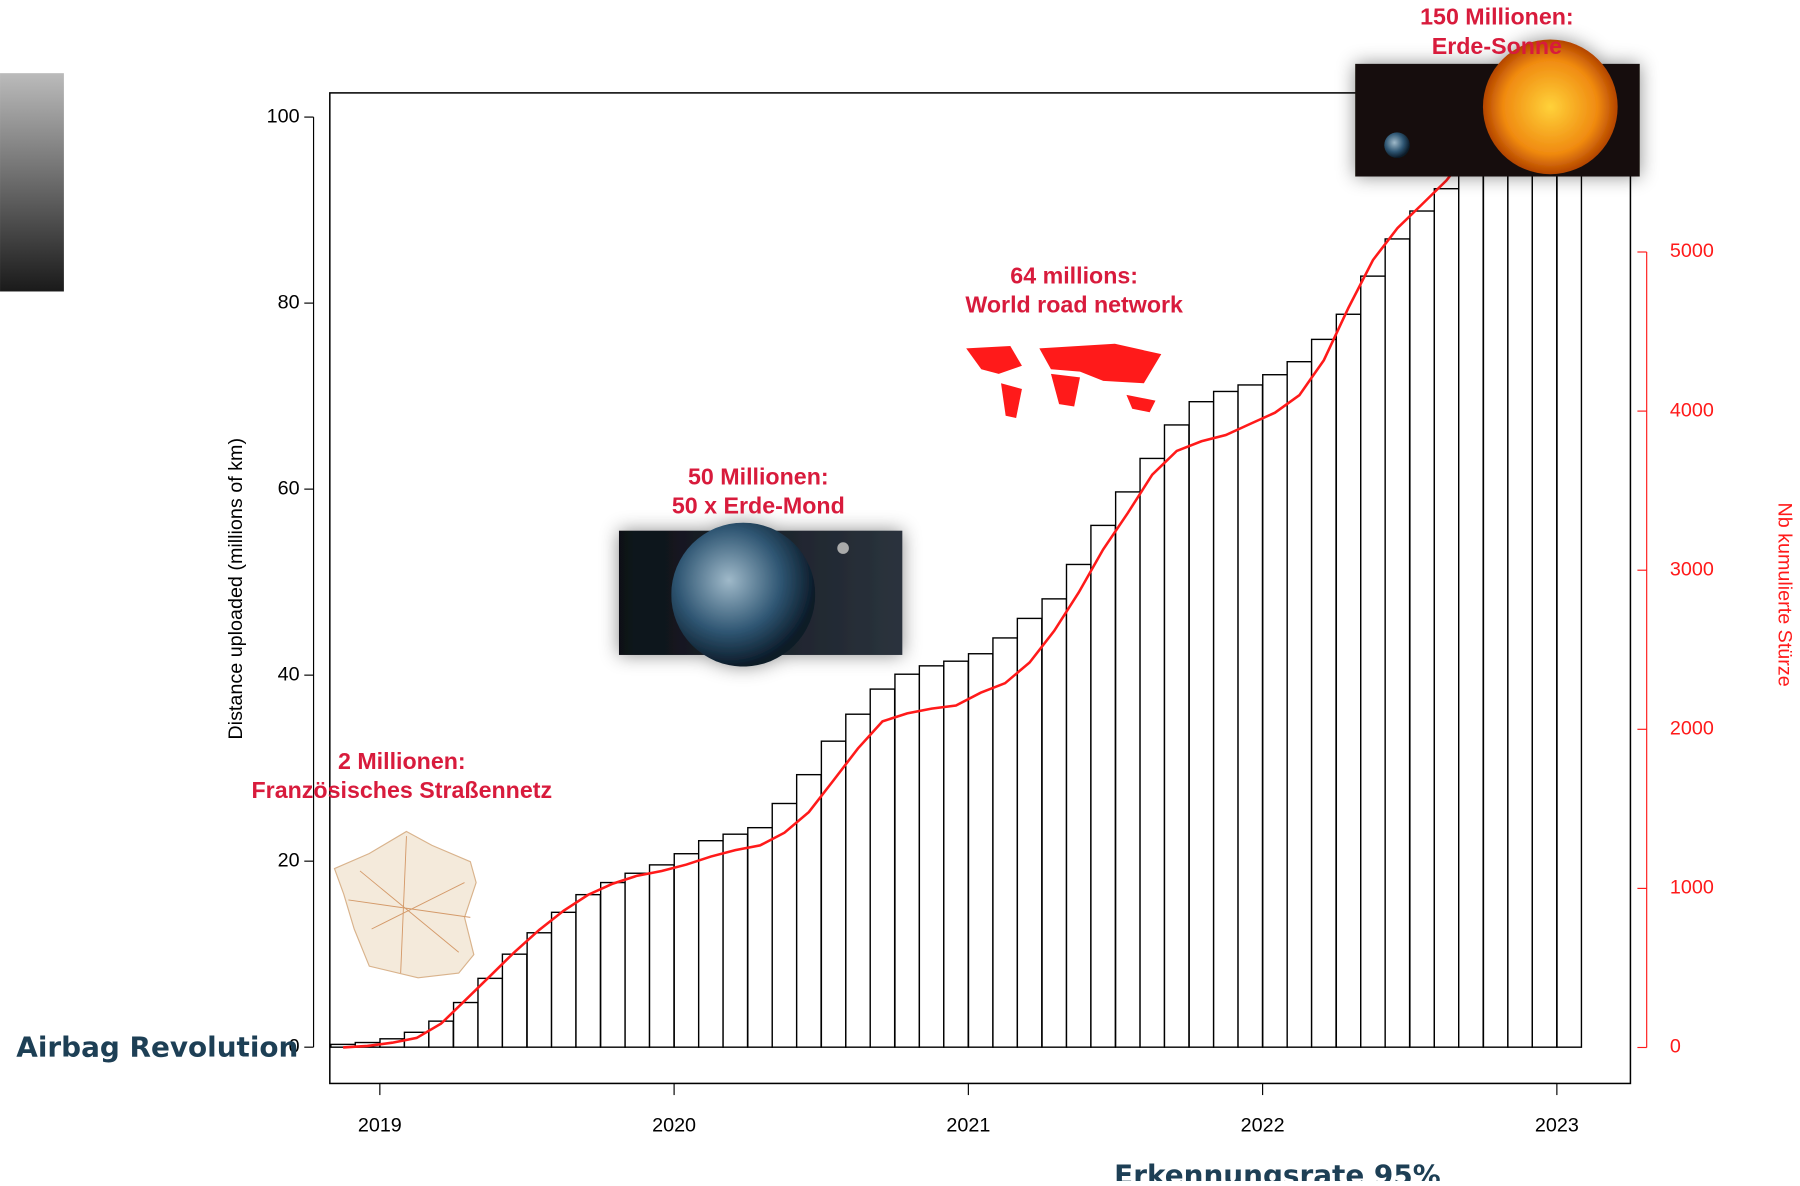  What do you see at coordinates (1074, 276) in the screenshot?
I see `annotation: 64 millions:` at bounding box center [1074, 276].